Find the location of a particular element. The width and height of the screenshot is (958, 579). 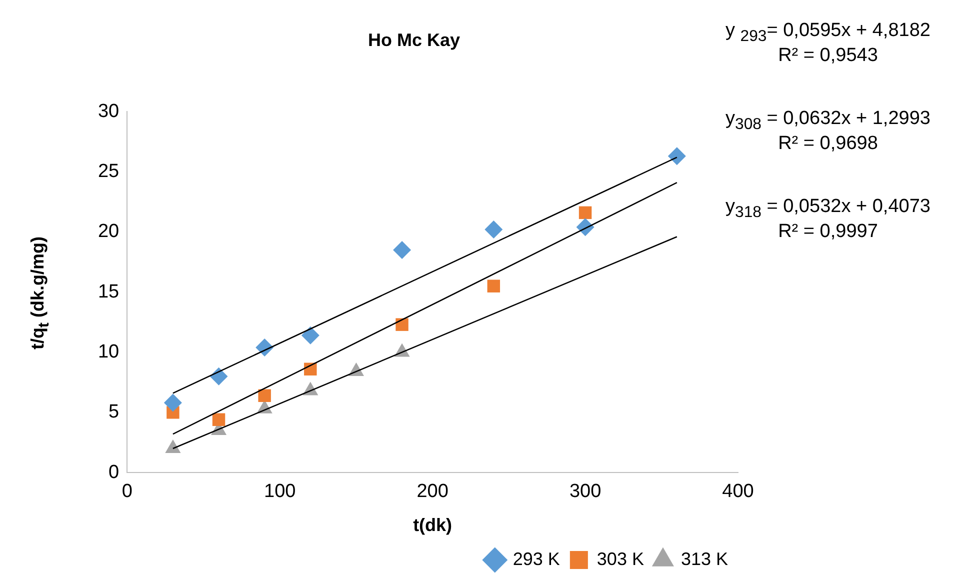

x-tick-label: 400 is located at coordinates (738, 491).